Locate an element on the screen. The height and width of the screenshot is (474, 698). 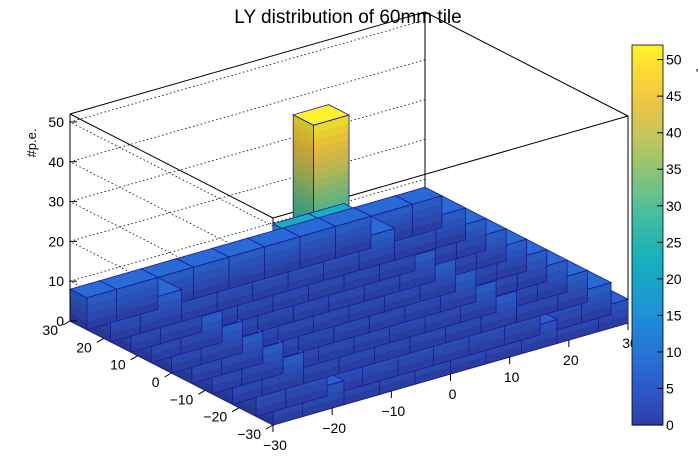
palette-tick-label: 40 is located at coordinates (674, 133).